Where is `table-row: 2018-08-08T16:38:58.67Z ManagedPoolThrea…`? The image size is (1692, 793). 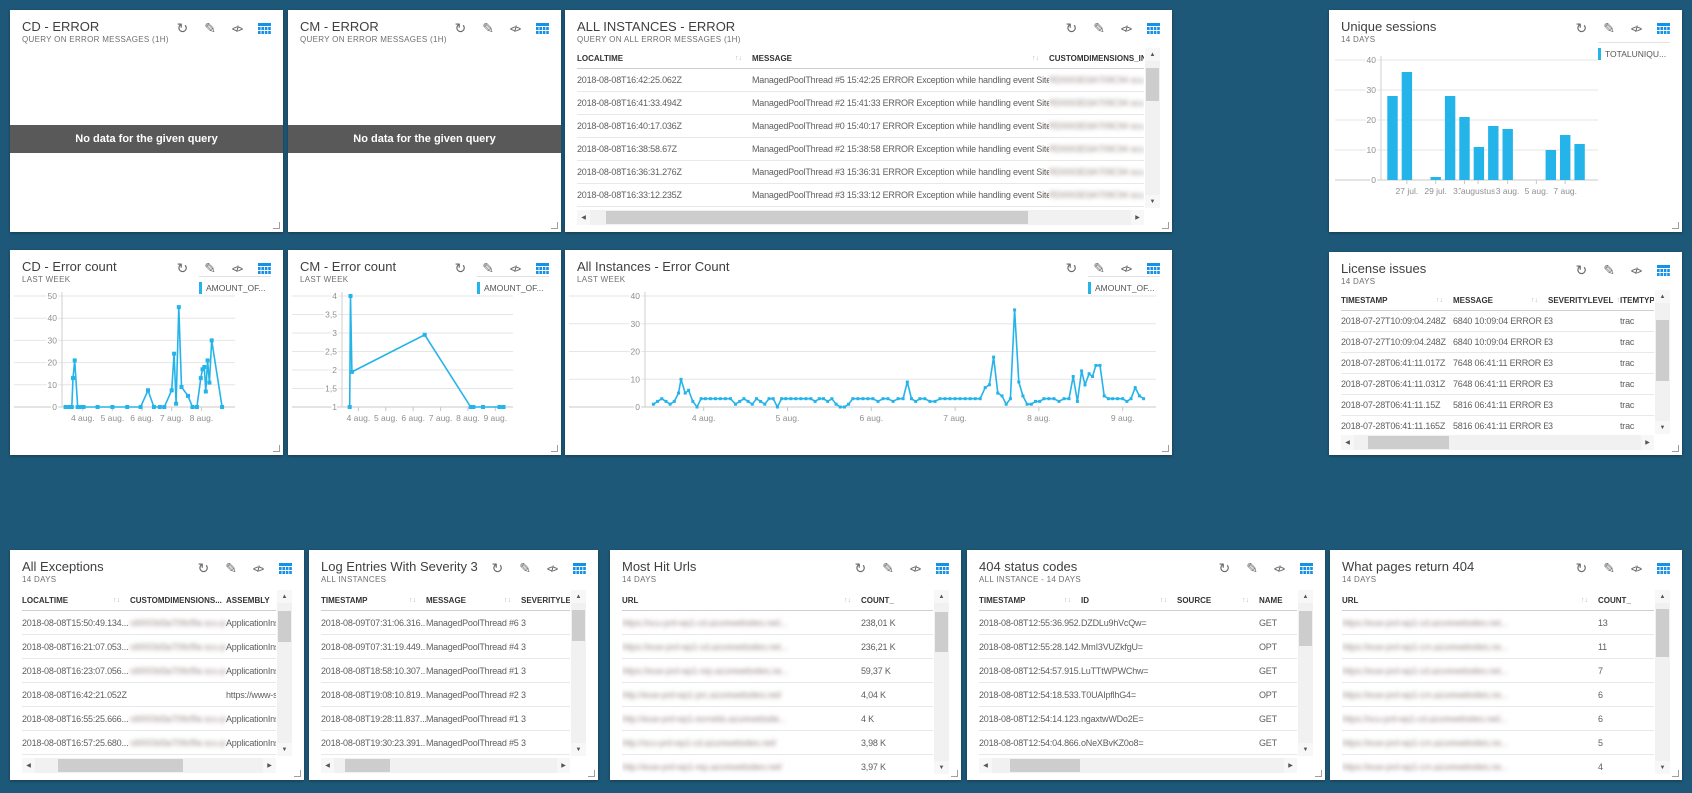
table-row: 2018-08-08T16:38:58.67Z ManagedPoolThrea… is located at coordinates (860, 149).